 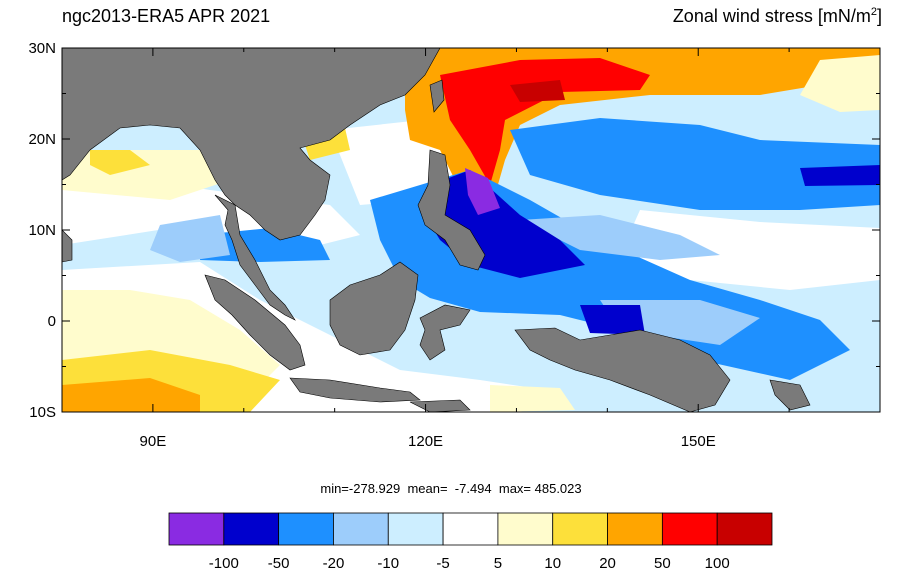 What do you see at coordinates (255, 322) in the screenshot?
I see `land-sumatra` at bounding box center [255, 322].